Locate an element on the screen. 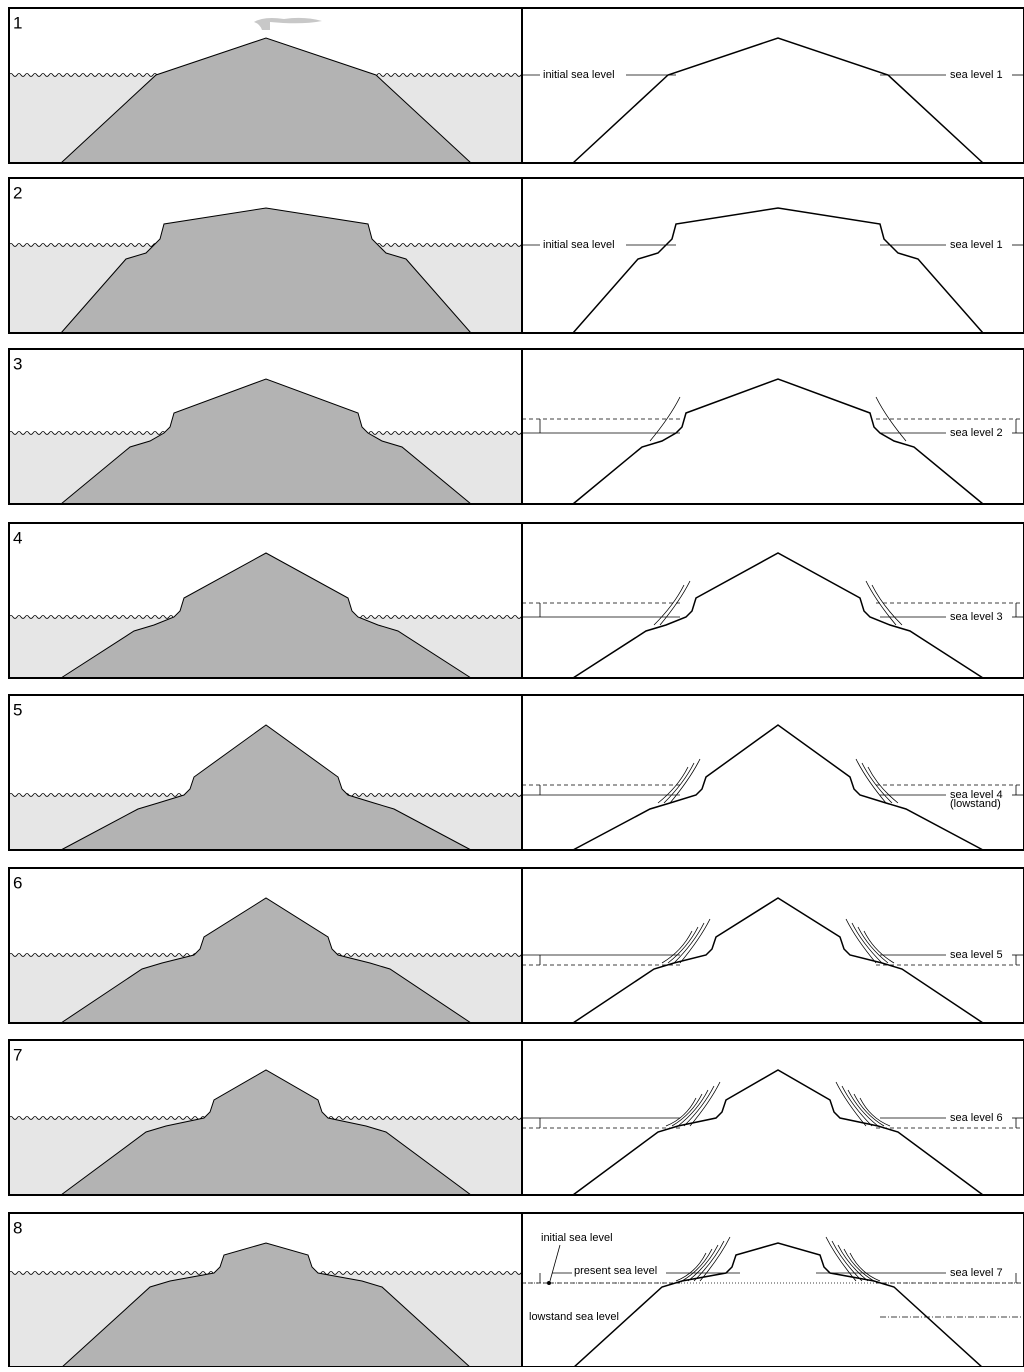  sea-level-label: sea level 7 is located at coordinates (976, 1273).